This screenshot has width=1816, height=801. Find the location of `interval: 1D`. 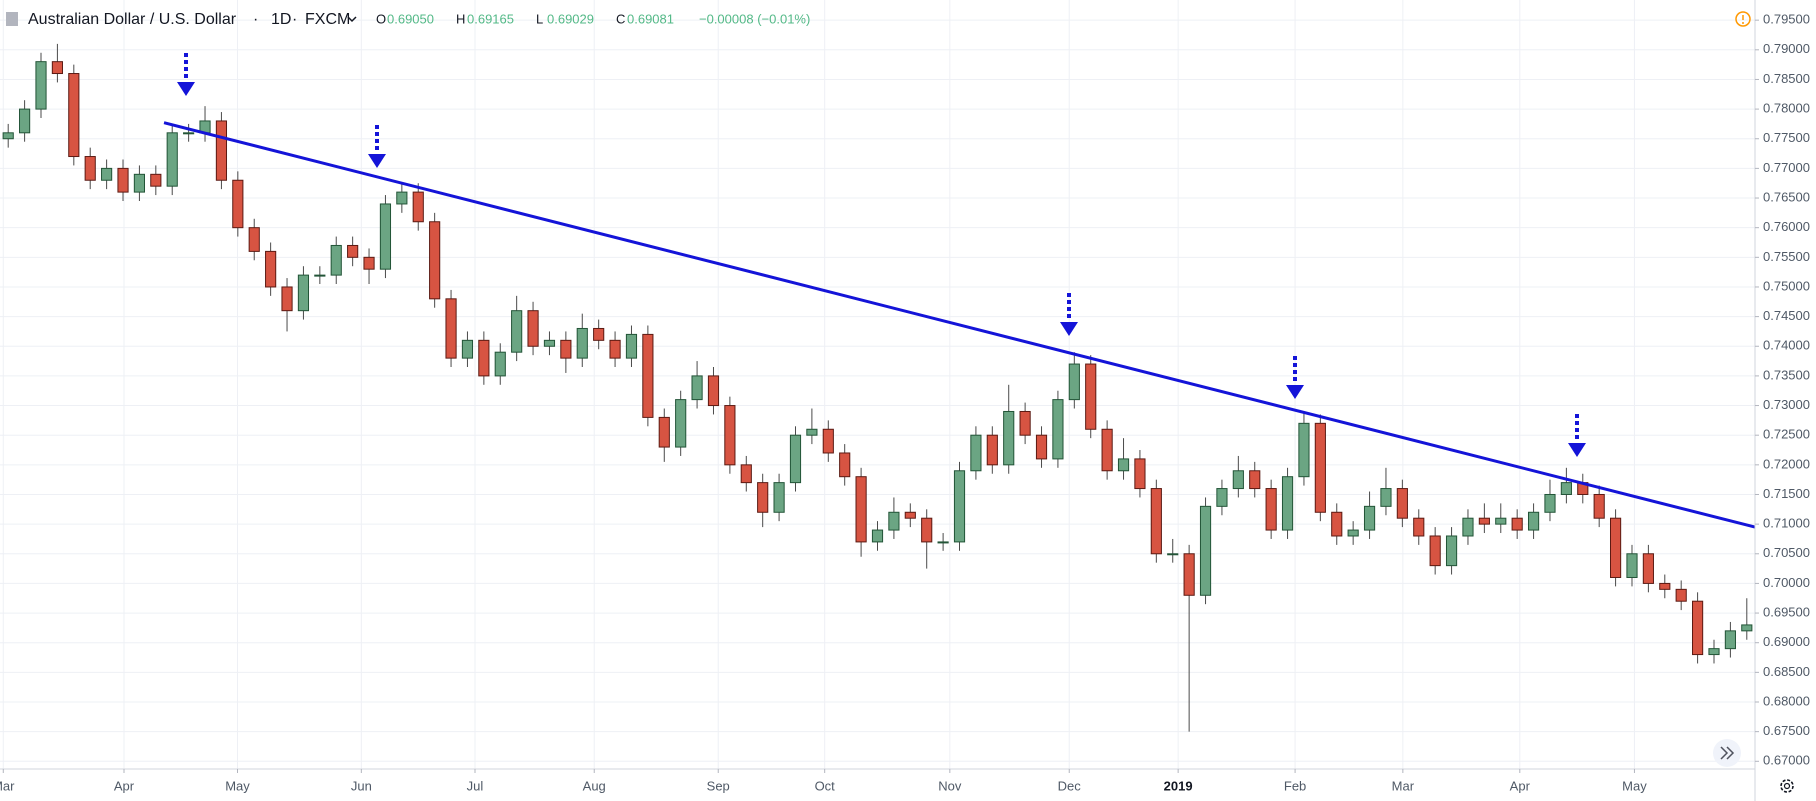

interval: 1D is located at coordinates (281, 19).